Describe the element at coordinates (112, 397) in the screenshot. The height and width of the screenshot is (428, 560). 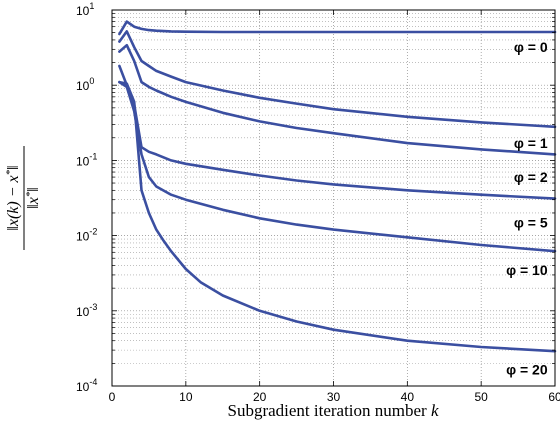
I see `x-tick-label: 0` at that location.